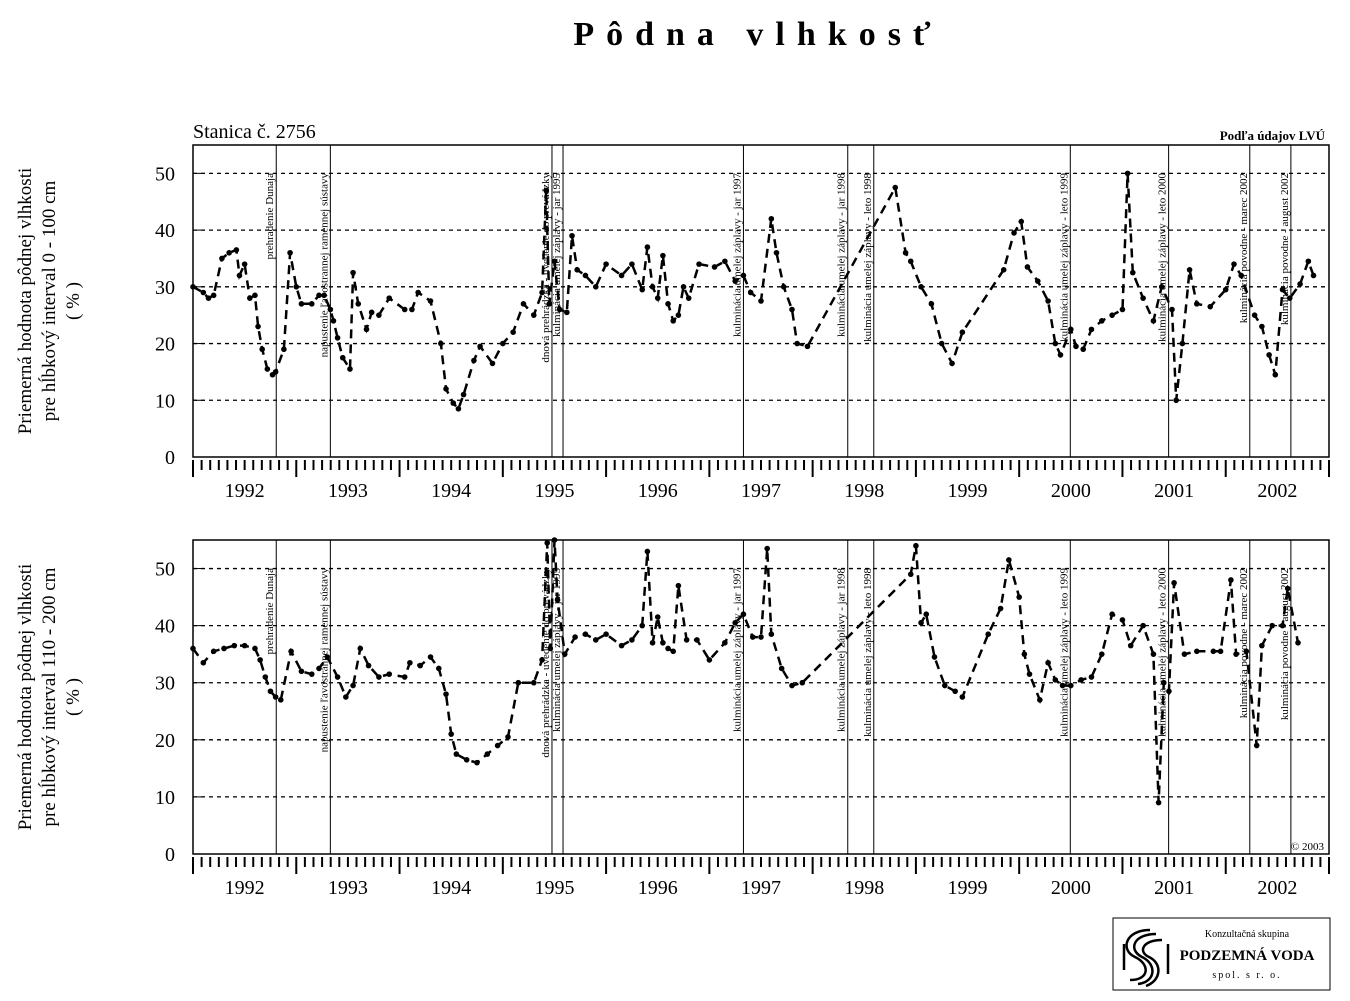 This screenshot has height=1001, width=1350. I want to click on event-label: kulminácia umelej záplavy - leto 1999, so click(1064, 257).